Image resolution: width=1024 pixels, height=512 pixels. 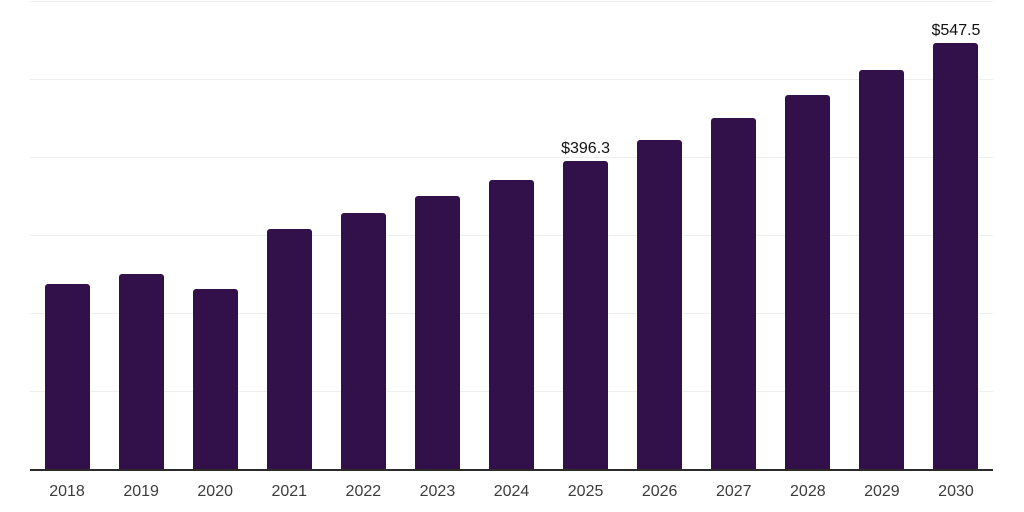 What do you see at coordinates (289, 349) in the screenshot?
I see `bar-2021` at bounding box center [289, 349].